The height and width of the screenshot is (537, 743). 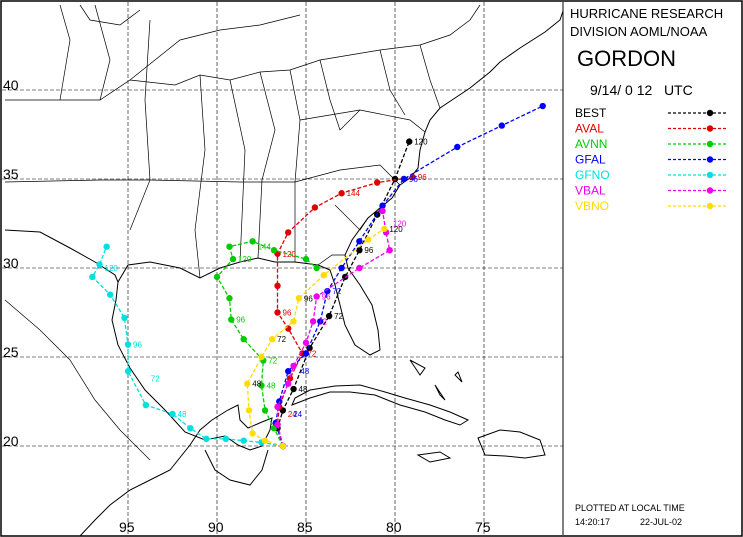 What do you see at coordinates (11, 263) in the screenshot?
I see `lat-label-30: 30` at bounding box center [11, 263].